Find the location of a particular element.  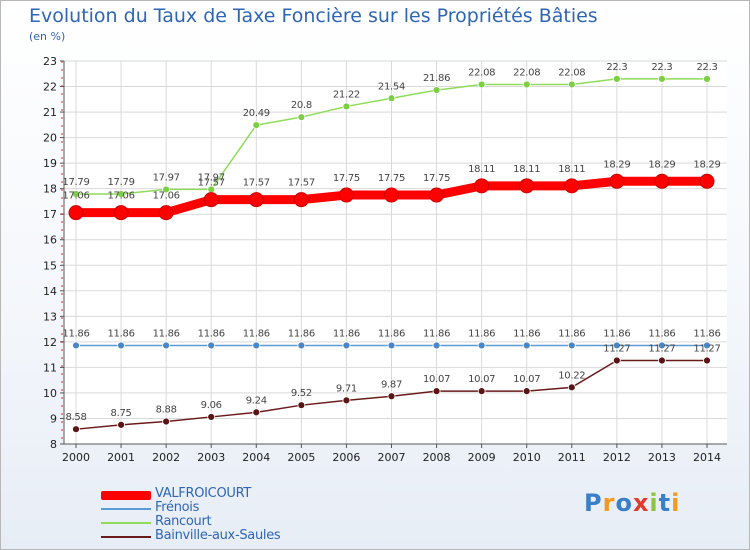

y-tick-label: 17 is located at coordinates (50, 214).